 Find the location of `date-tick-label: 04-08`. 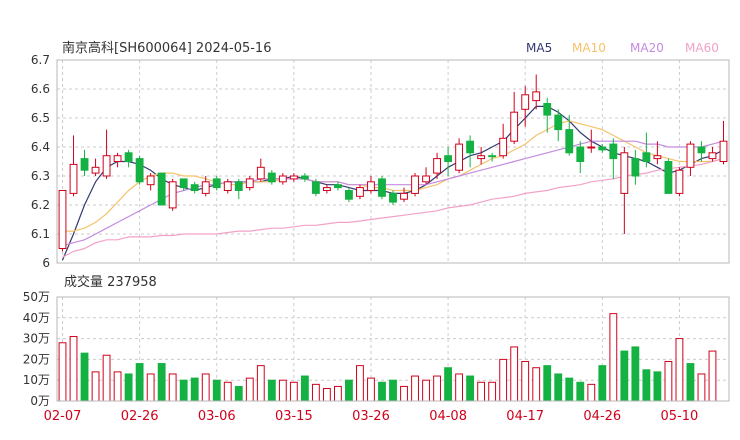

date-tick-label: 04-08 is located at coordinates (448, 416).